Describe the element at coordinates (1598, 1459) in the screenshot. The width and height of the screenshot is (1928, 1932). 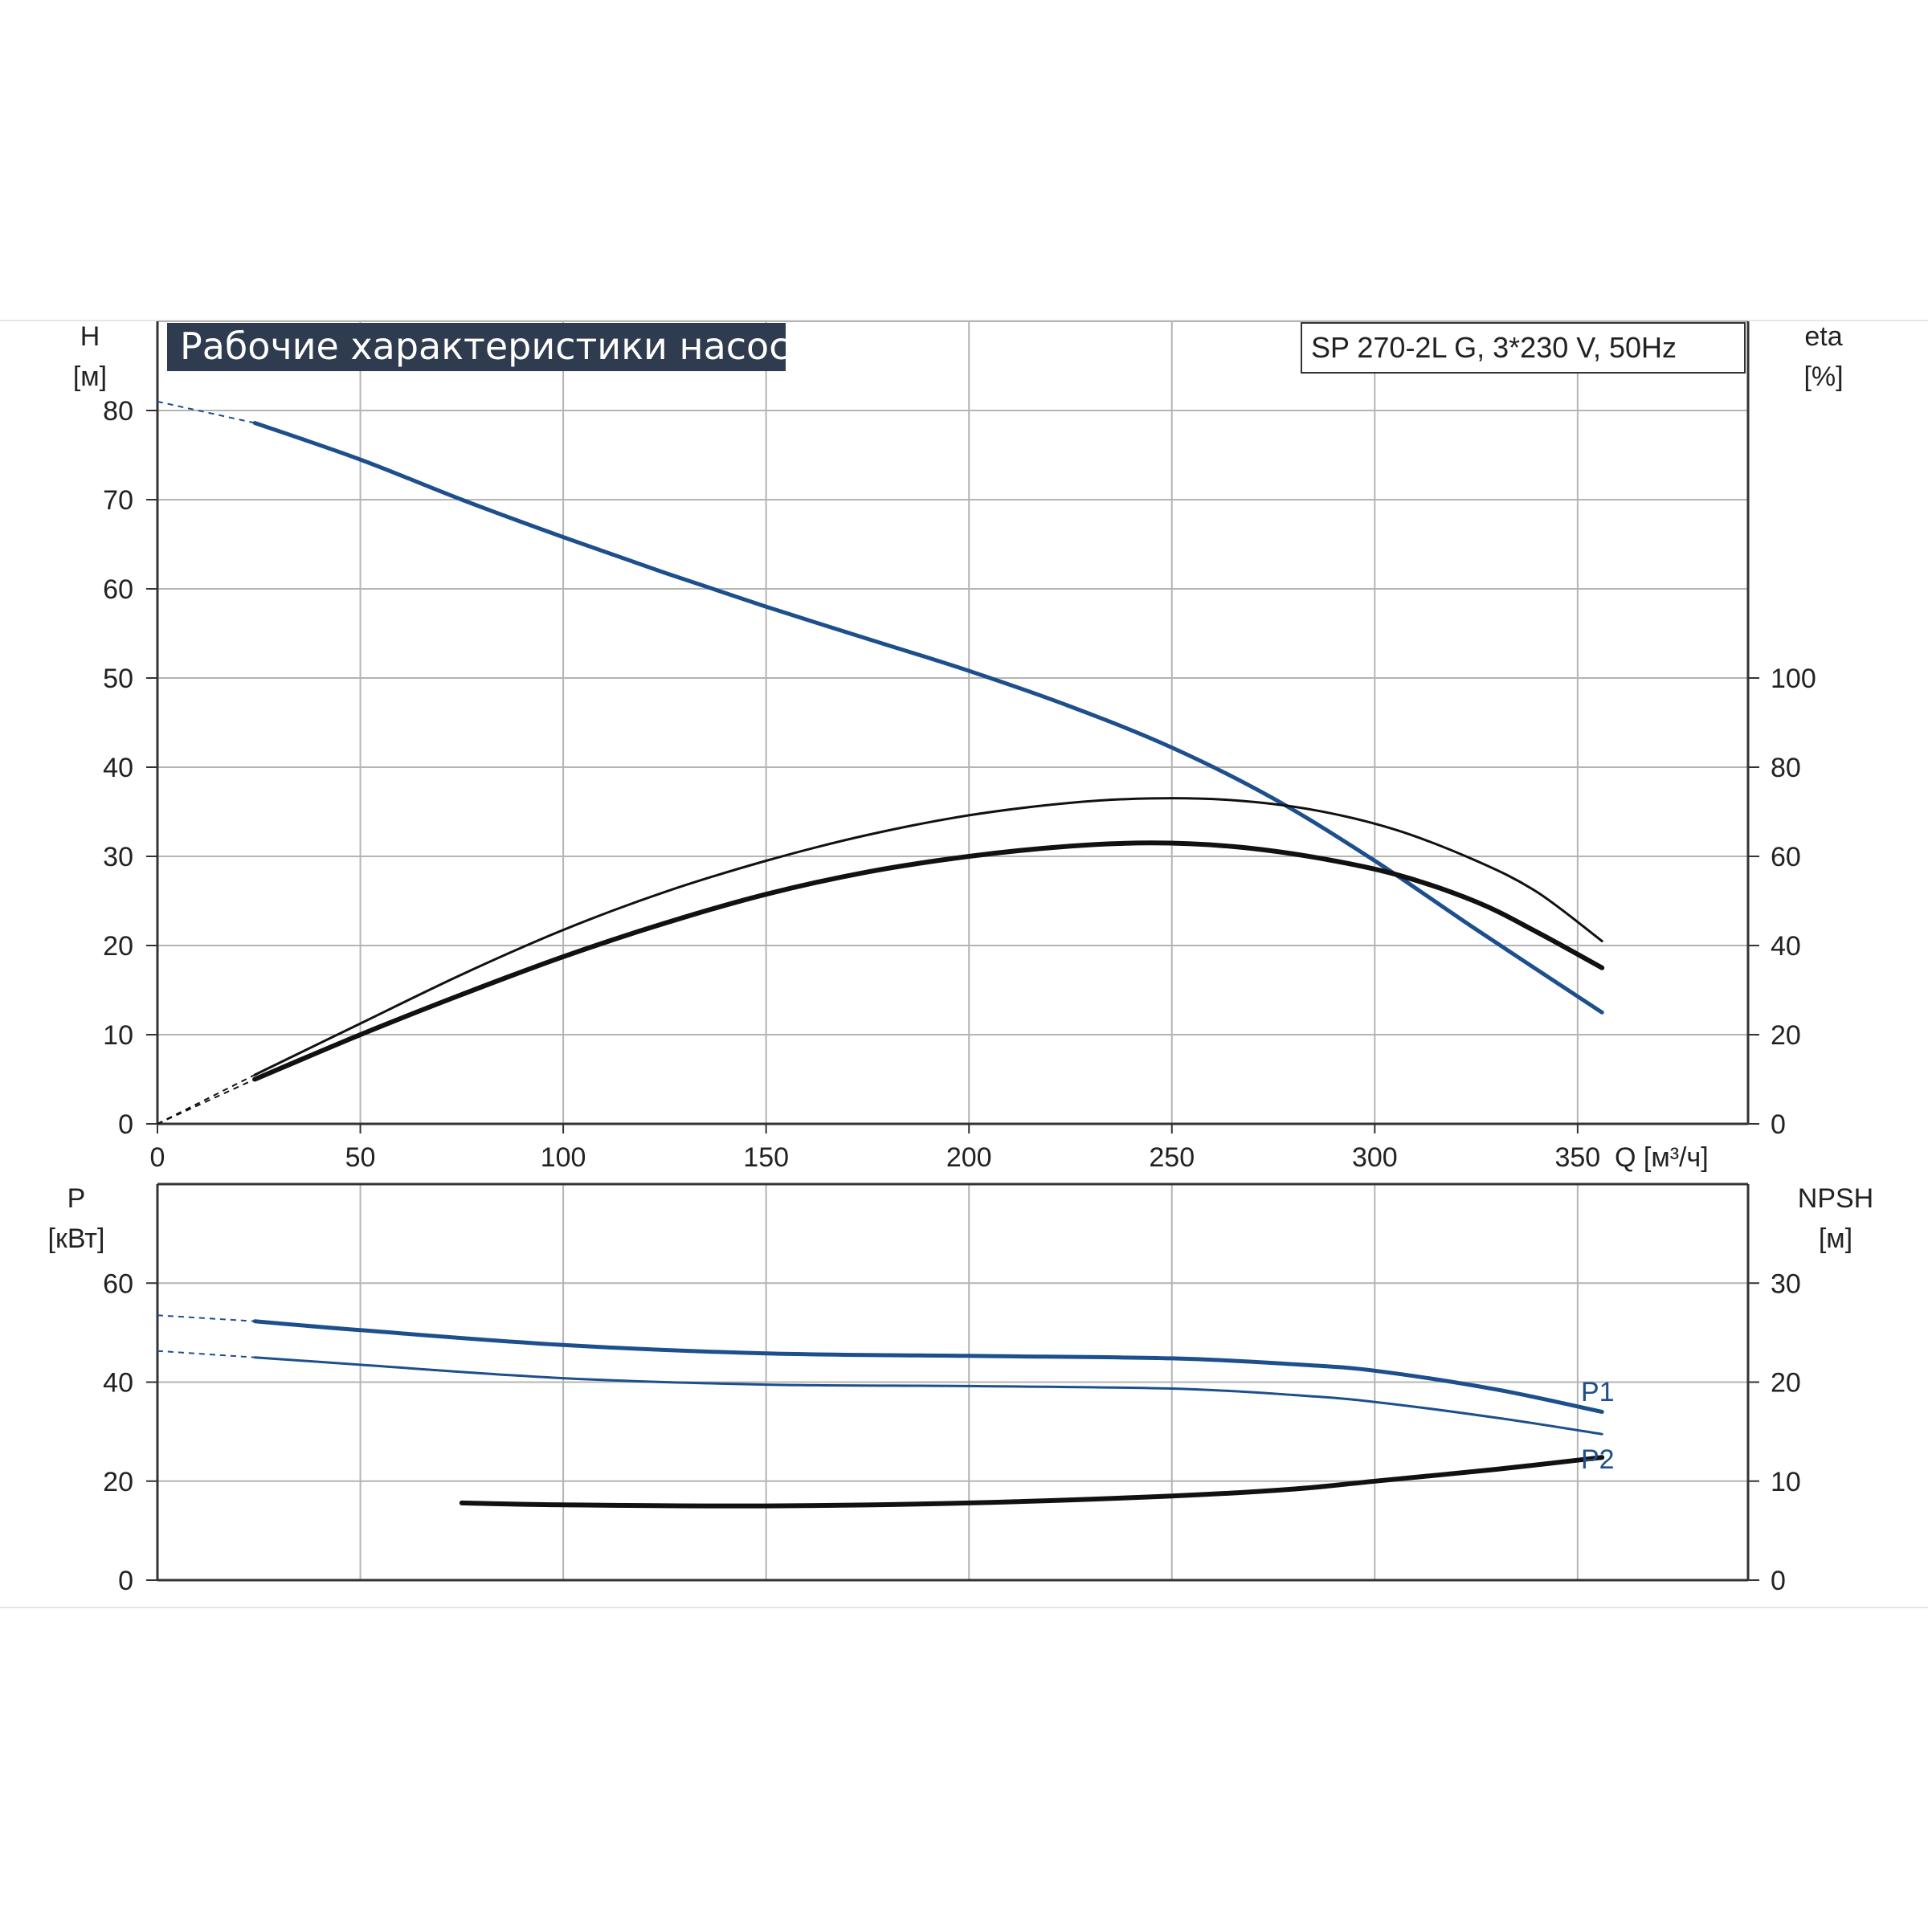
I see `p2-label: P2` at that location.